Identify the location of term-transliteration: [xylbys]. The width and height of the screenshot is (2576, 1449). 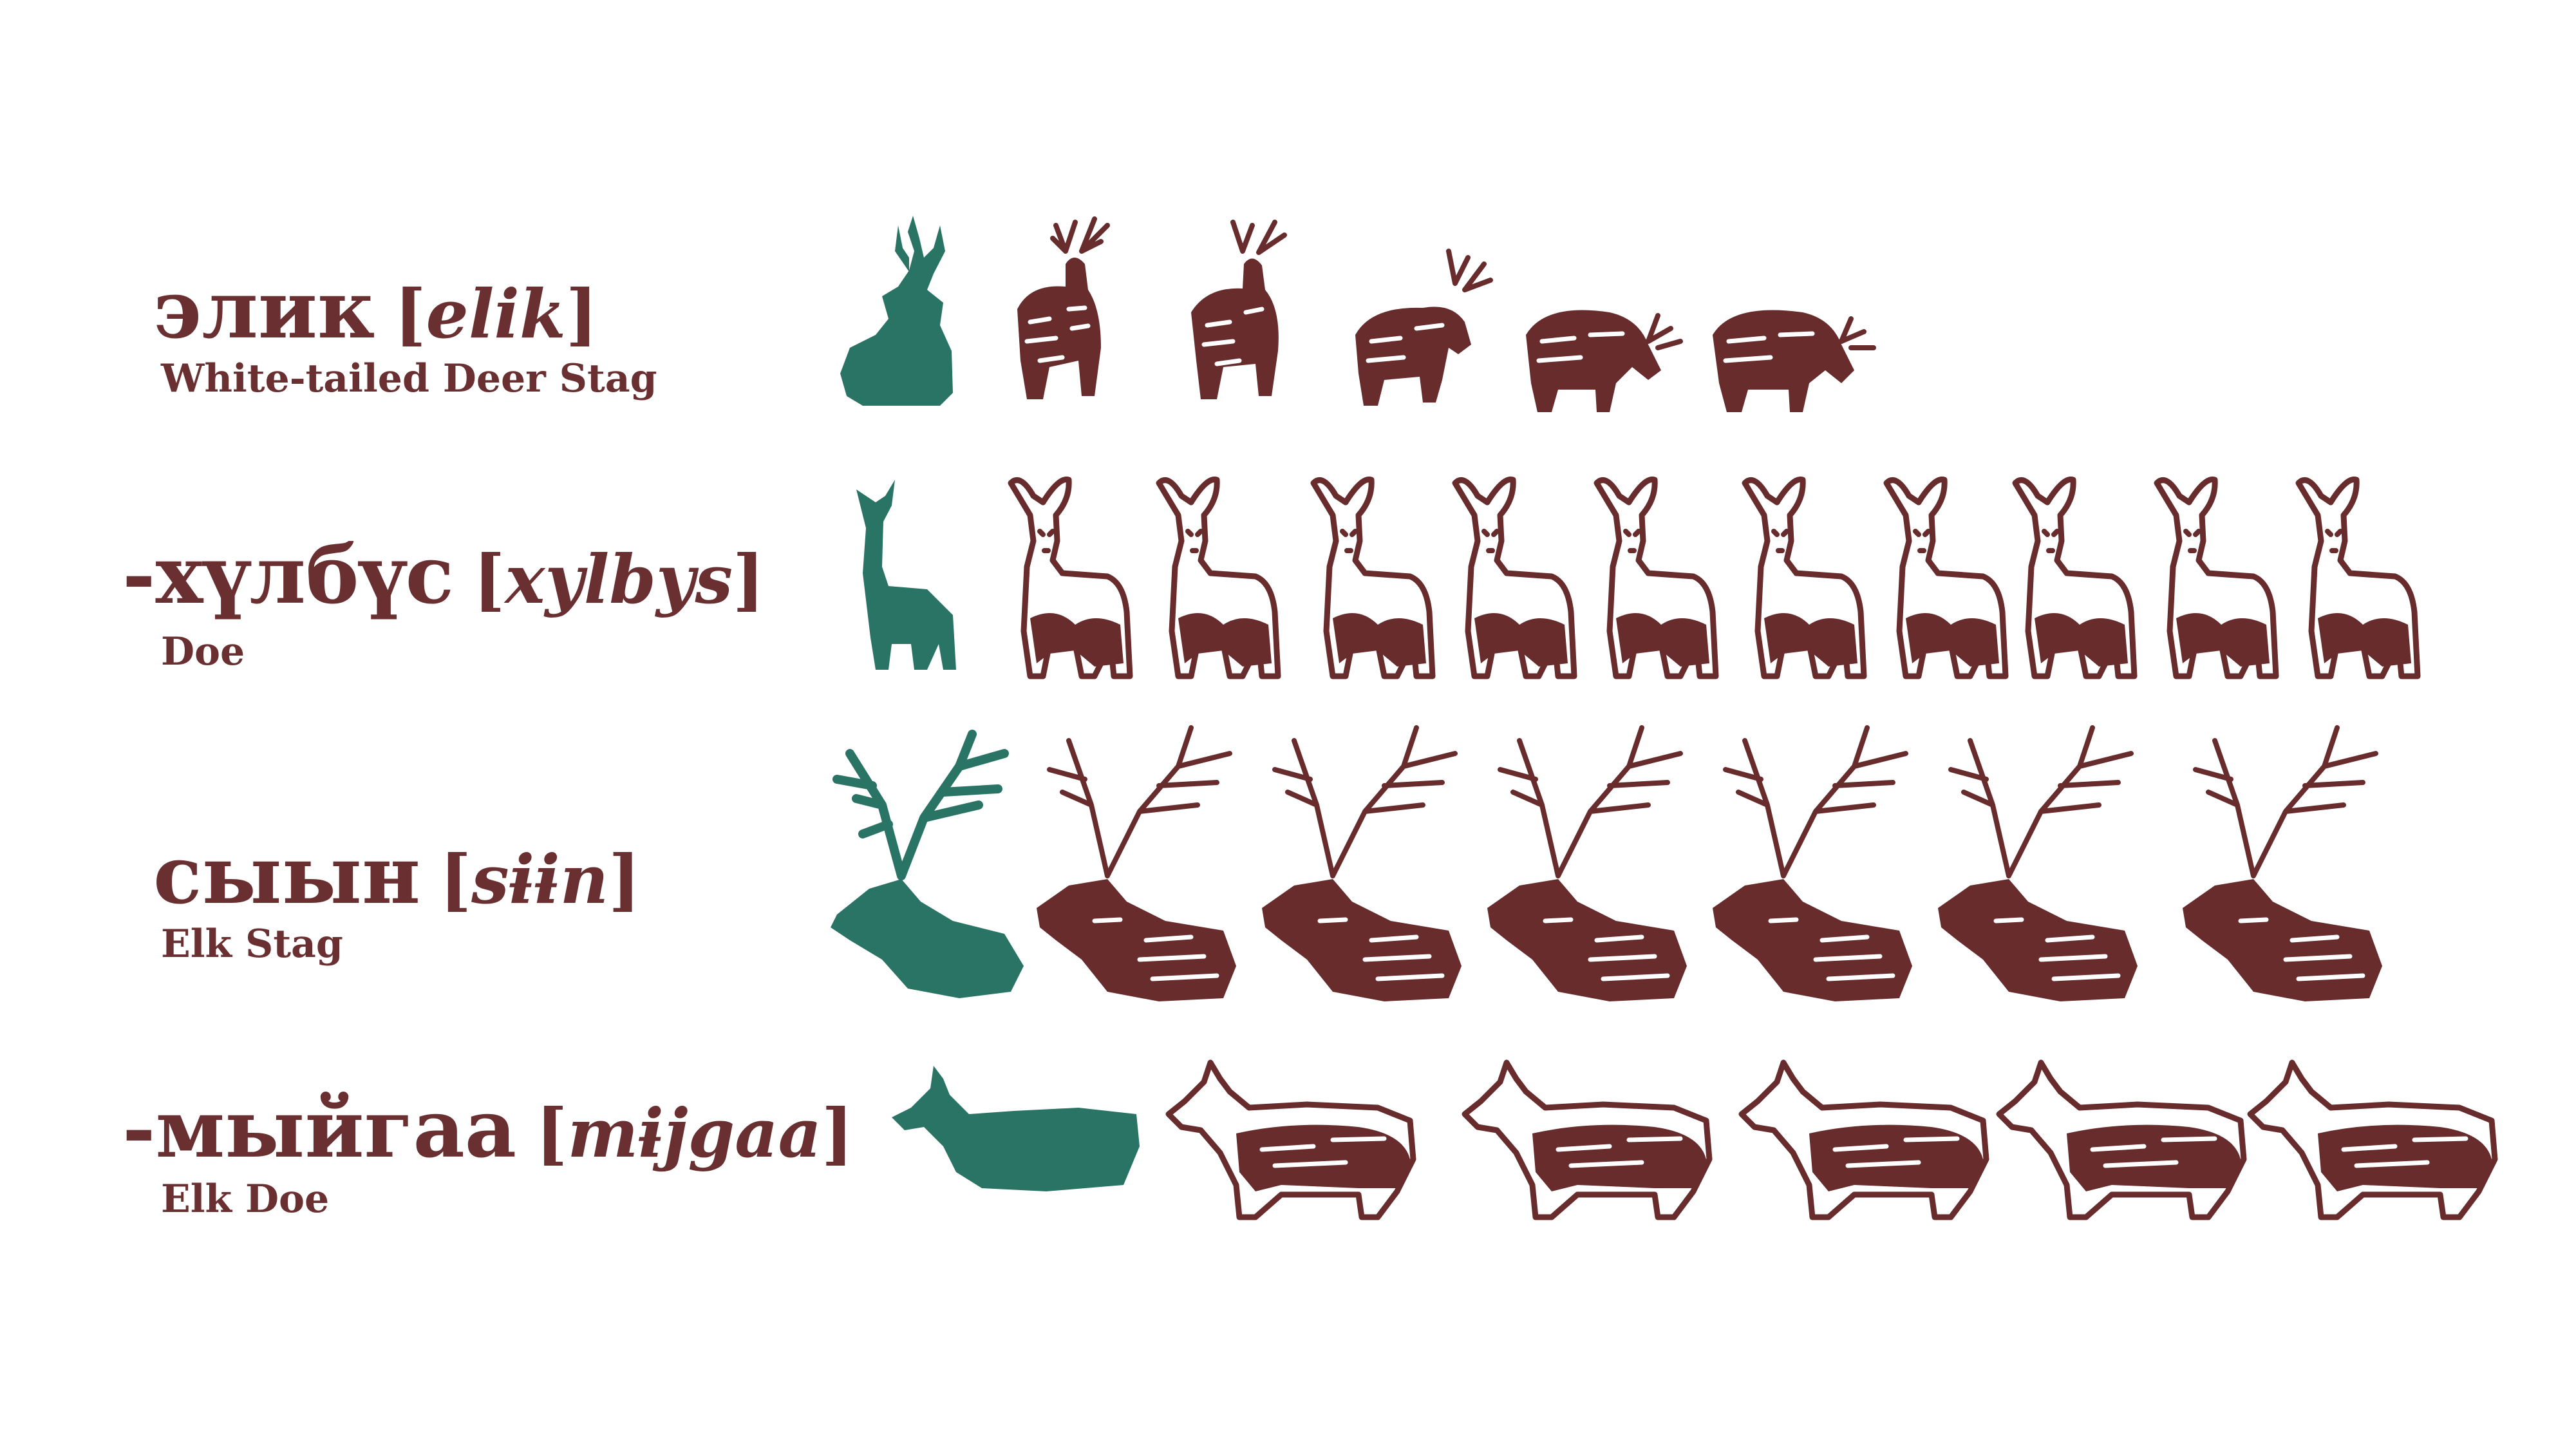
(619, 579).